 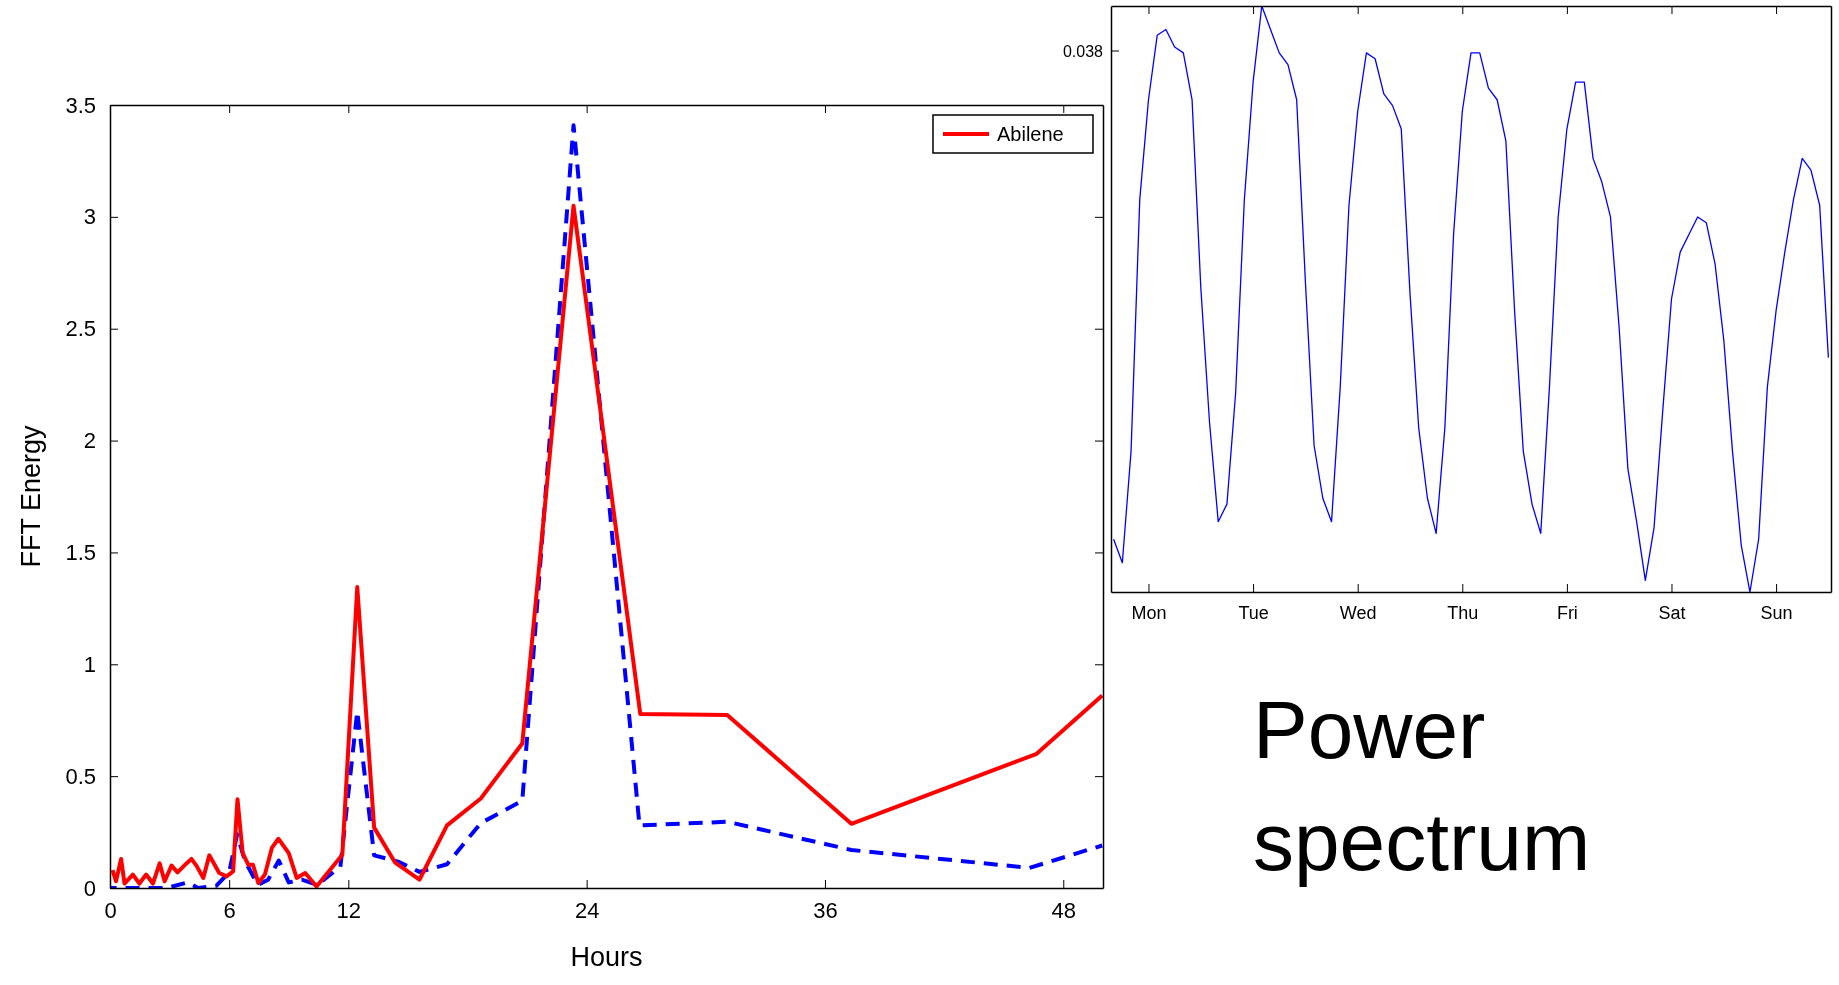 What do you see at coordinates (80, 776) in the screenshot?
I see `y-tick-label: 0.5` at bounding box center [80, 776].